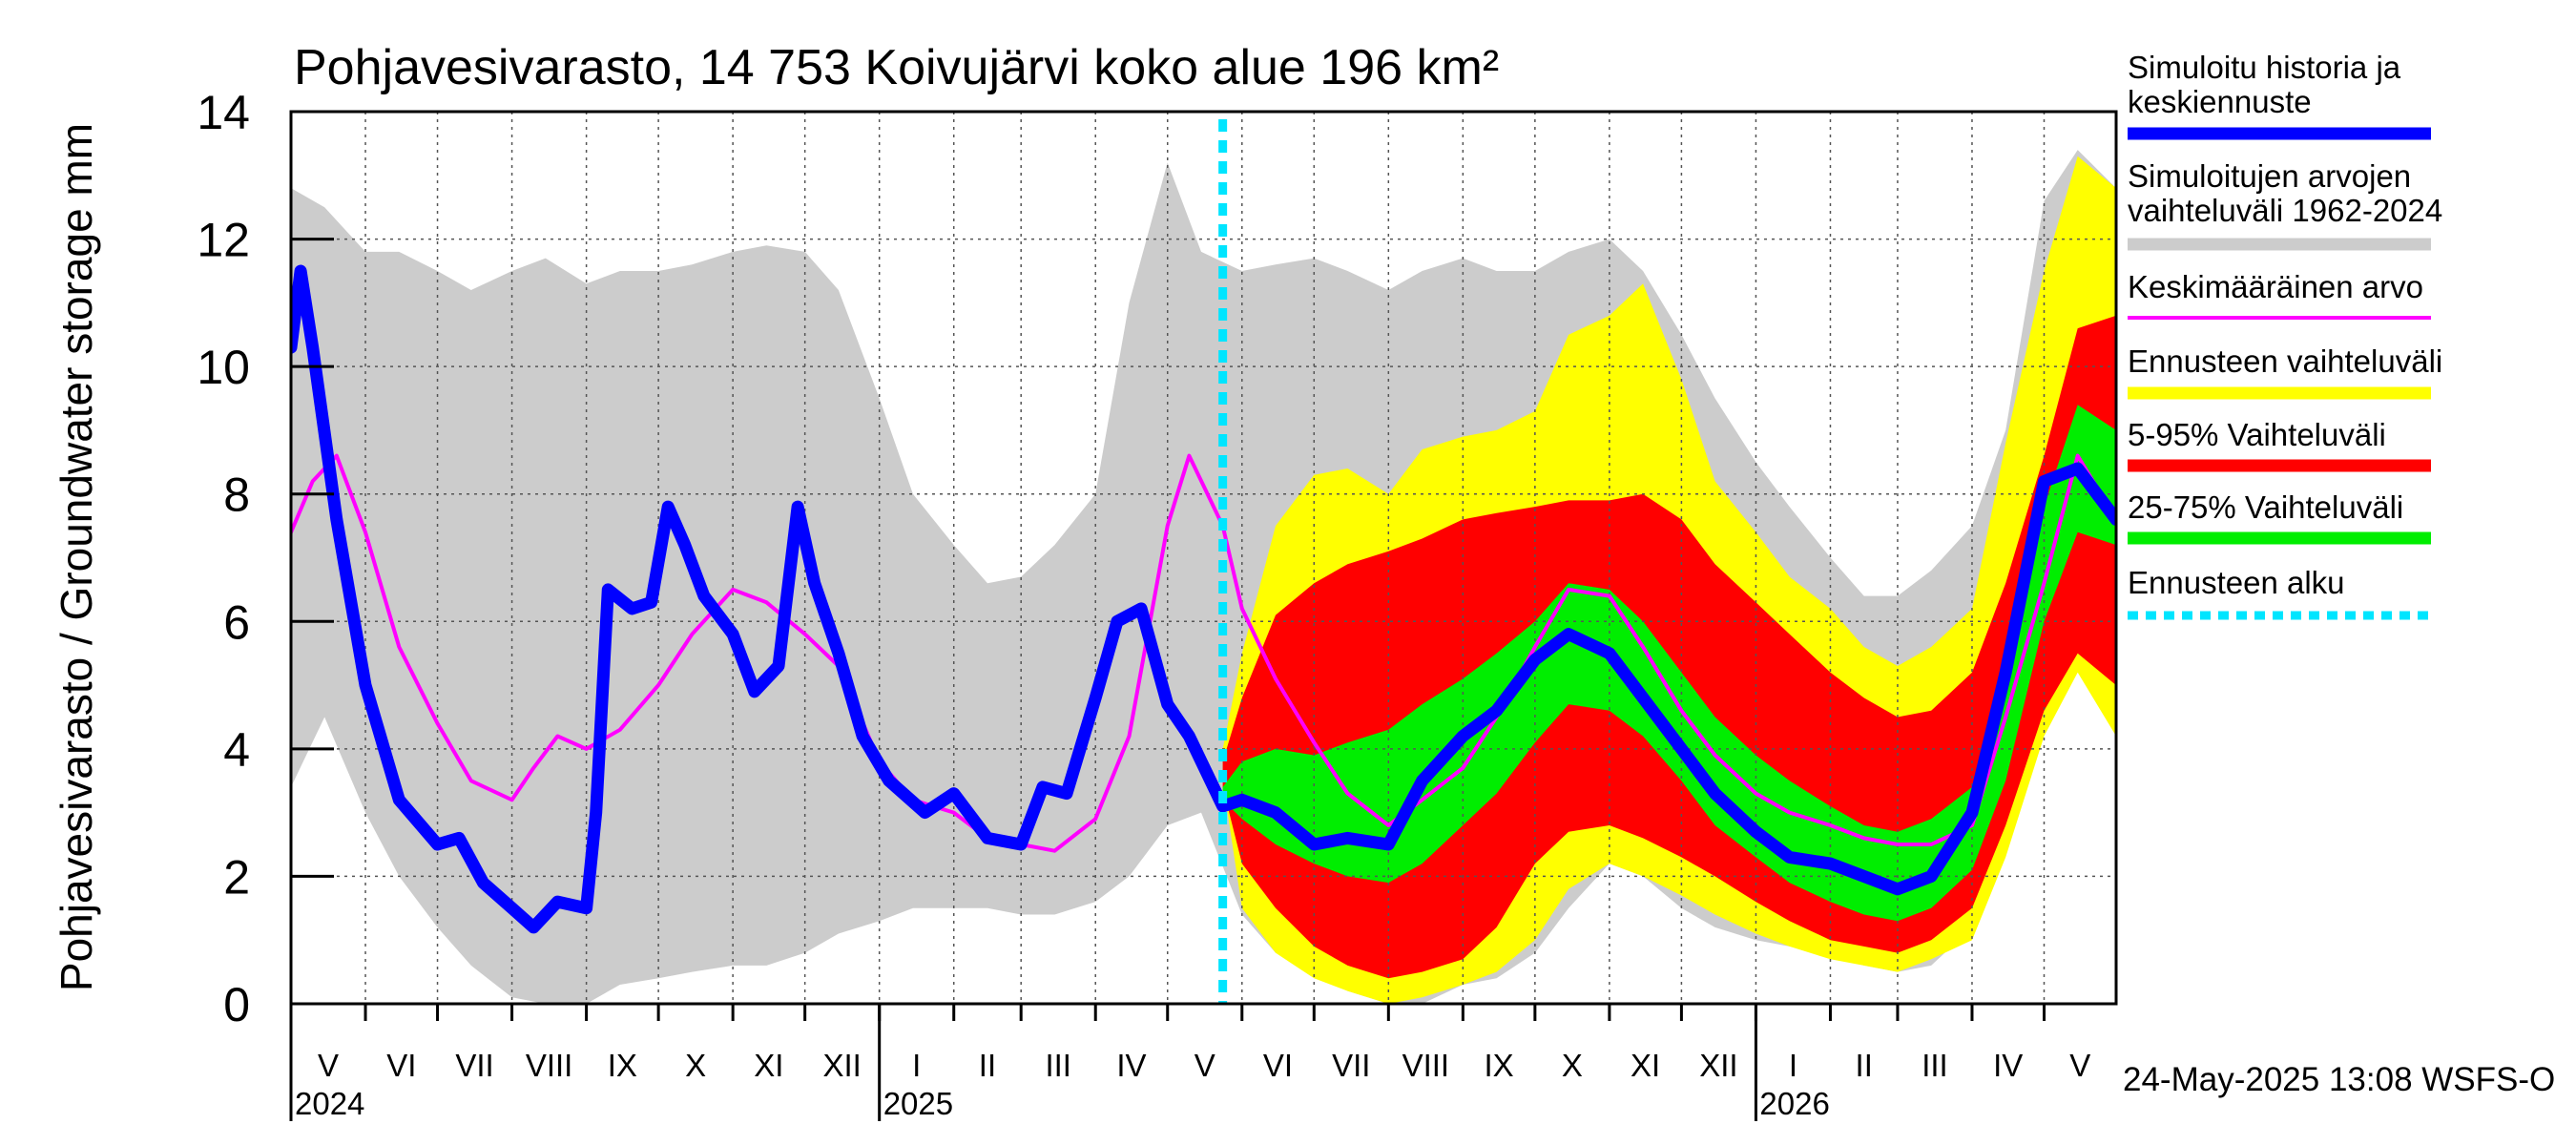 The image size is (2576, 1145). What do you see at coordinates (2285, 211) in the screenshot?
I see `legend-label: vaihteluväli 1962-2024` at bounding box center [2285, 211].